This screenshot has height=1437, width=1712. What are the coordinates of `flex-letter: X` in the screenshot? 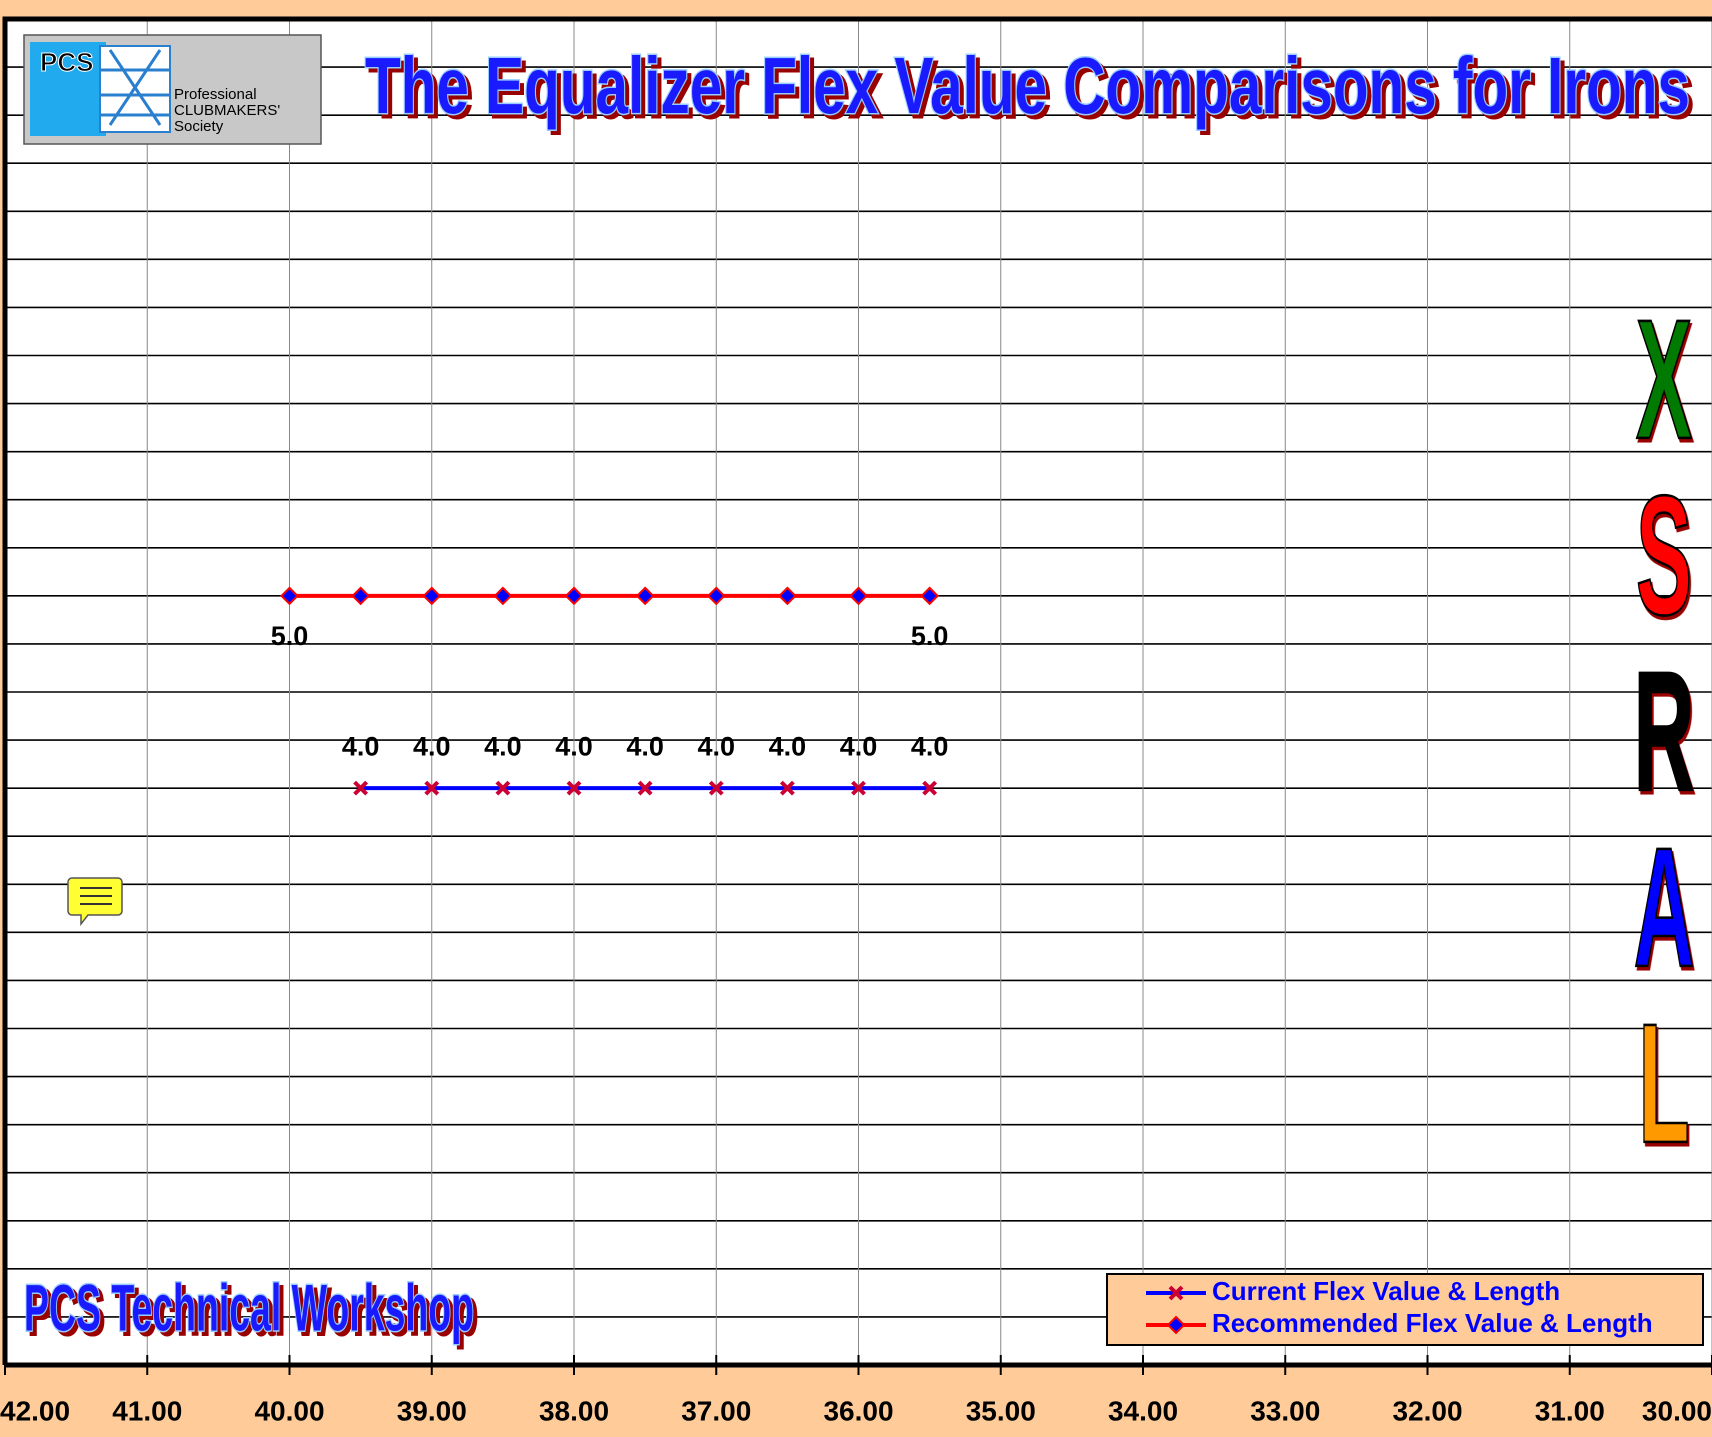 It's located at (1664, 380).